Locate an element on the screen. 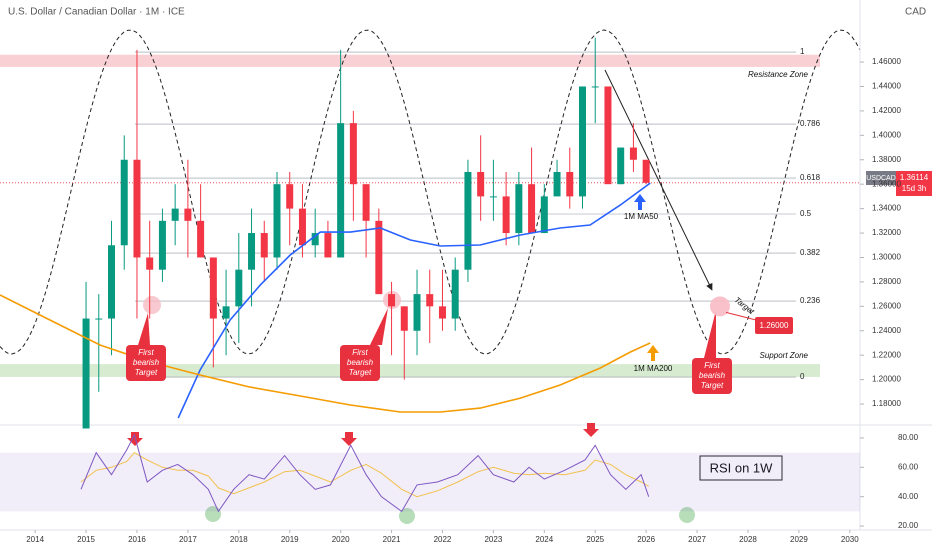 The image size is (932, 550). y-tick-label: 1.44000 is located at coordinates (886, 86).